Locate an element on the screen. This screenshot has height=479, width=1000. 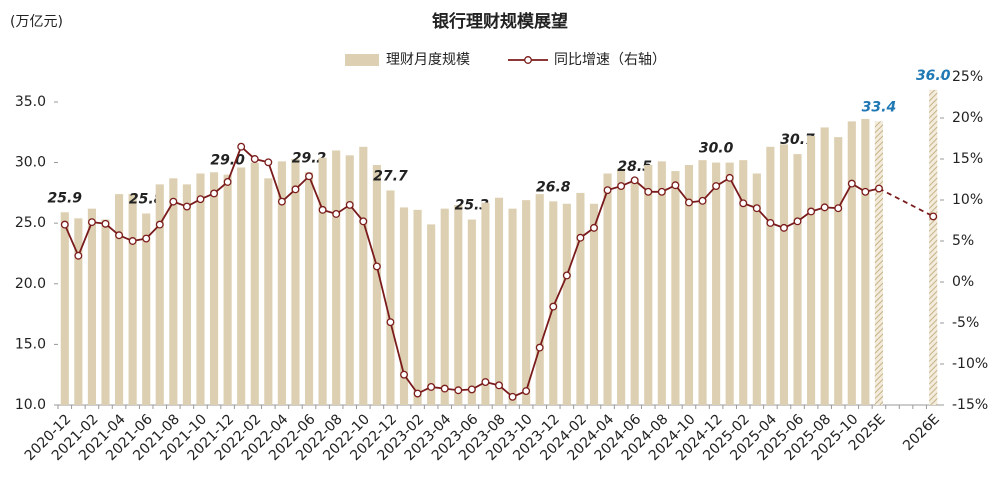
y-tick-label: 30.0 is located at coordinates (30, 163).